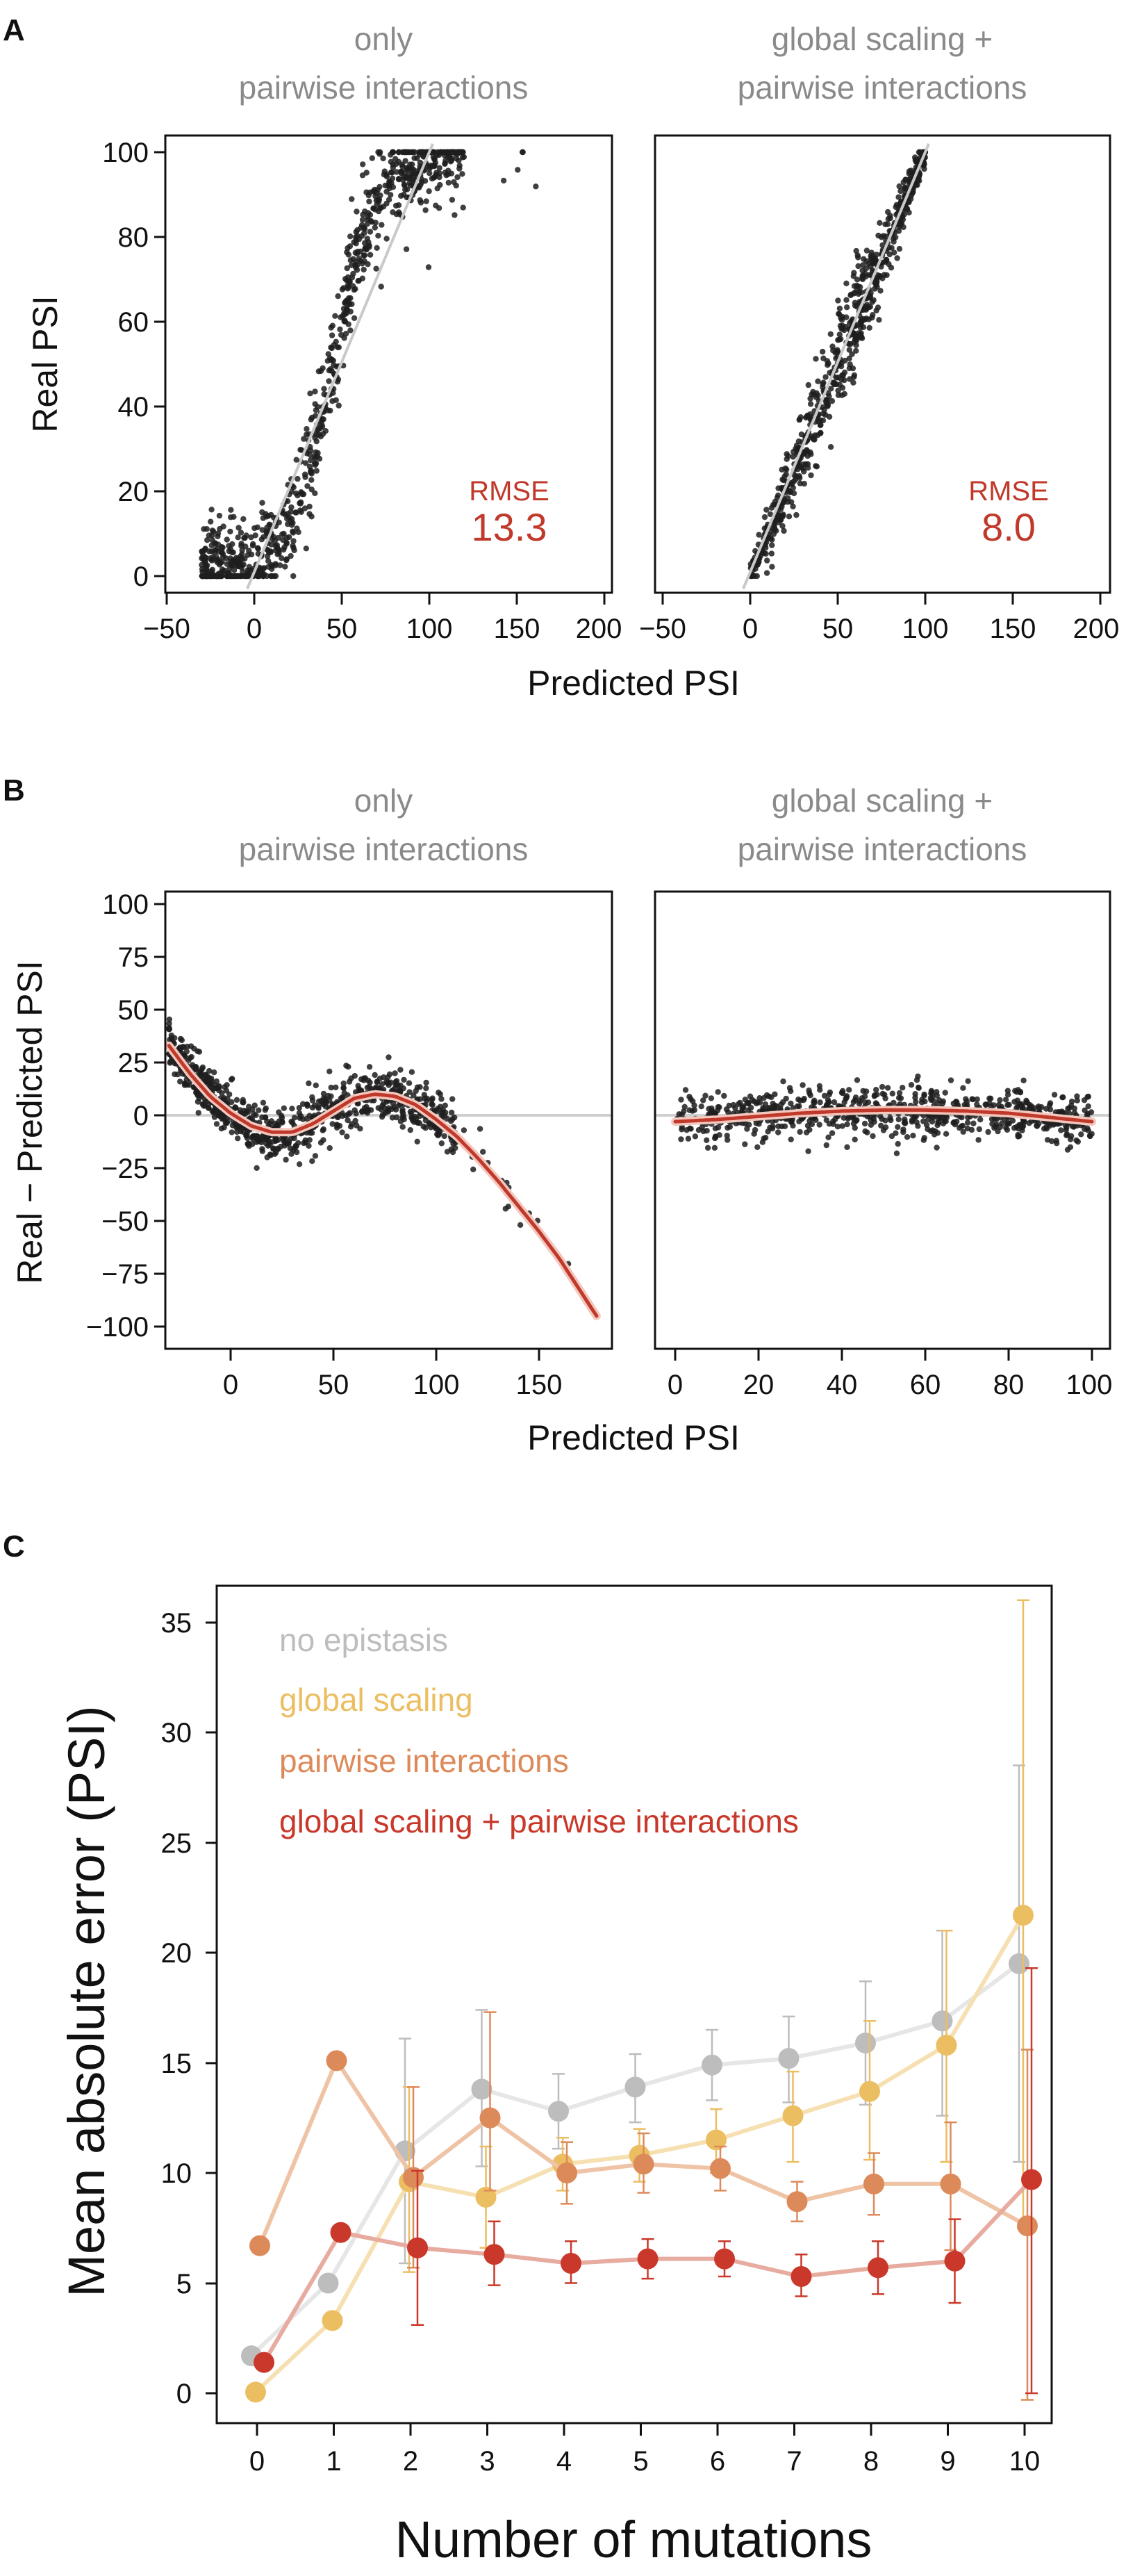 Image resolution: width=1126 pixels, height=2576 pixels. What do you see at coordinates (794, 2461) in the screenshot?
I see `panel-c-xtick: 7` at bounding box center [794, 2461].